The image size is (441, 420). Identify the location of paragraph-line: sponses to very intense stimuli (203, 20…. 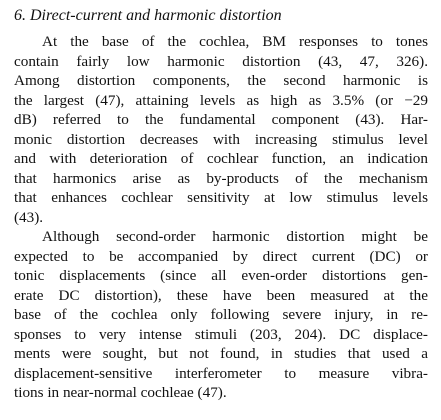
(221, 334).